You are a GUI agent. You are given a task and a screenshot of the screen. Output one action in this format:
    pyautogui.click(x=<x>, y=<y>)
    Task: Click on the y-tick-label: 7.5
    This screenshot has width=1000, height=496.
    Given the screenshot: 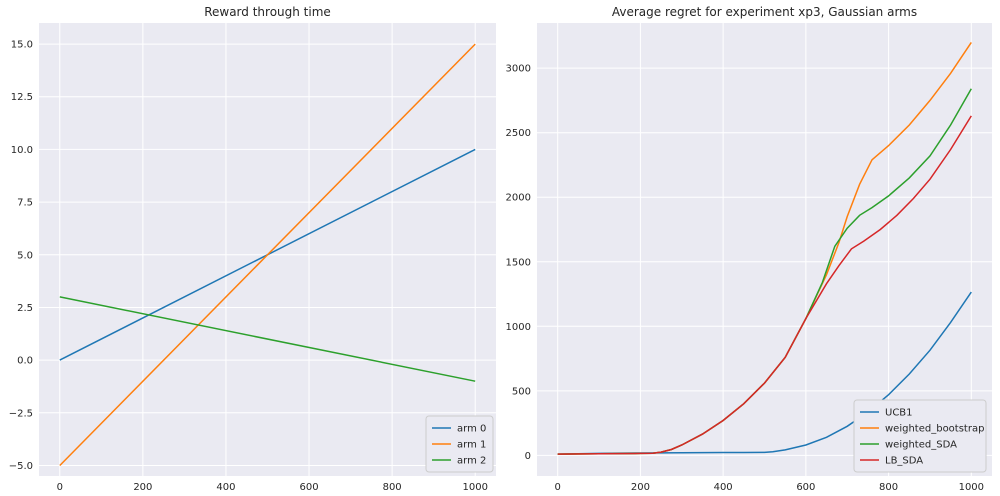 What is the action you would take?
    pyautogui.click(x=25, y=203)
    